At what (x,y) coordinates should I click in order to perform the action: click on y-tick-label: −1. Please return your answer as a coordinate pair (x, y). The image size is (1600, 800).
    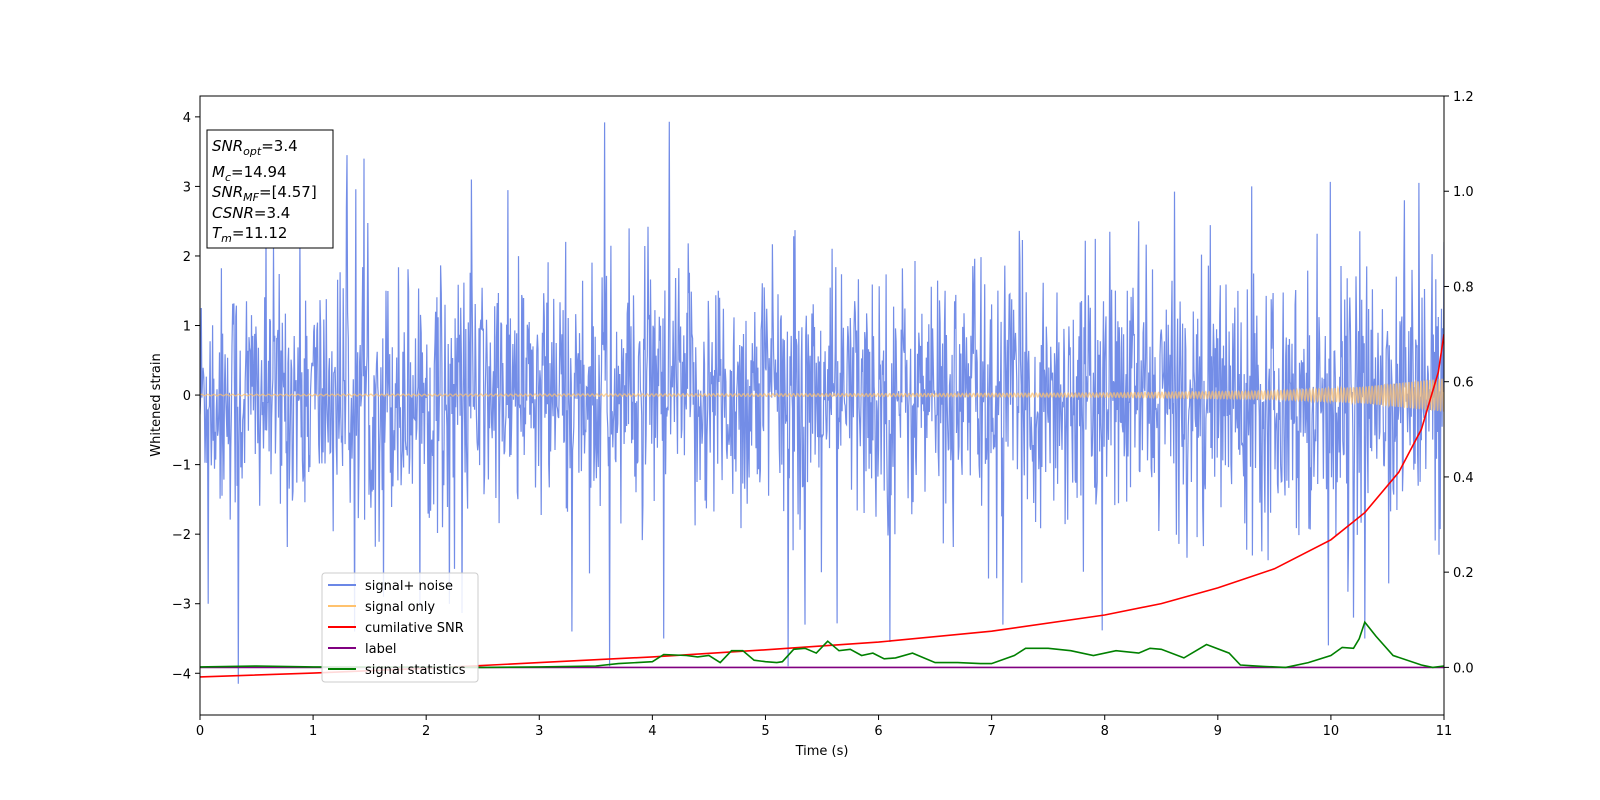
    Looking at the image, I should click on (181, 466).